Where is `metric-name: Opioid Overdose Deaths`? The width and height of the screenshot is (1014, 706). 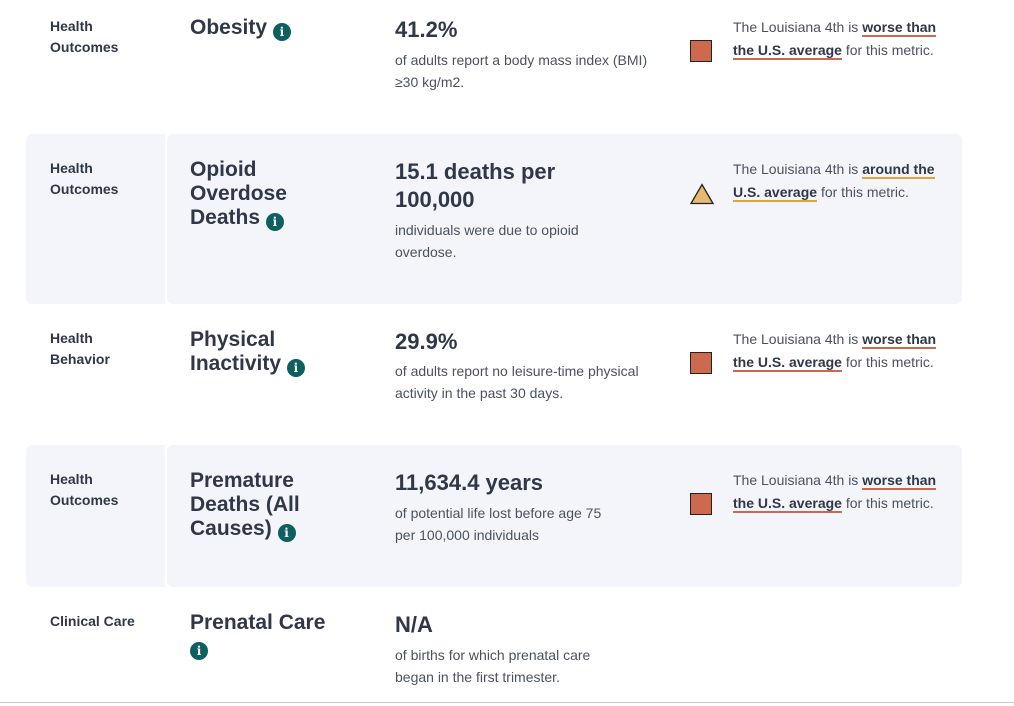
metric-name: Opioid Overdose Deaths is located at coordinates (238, 193).